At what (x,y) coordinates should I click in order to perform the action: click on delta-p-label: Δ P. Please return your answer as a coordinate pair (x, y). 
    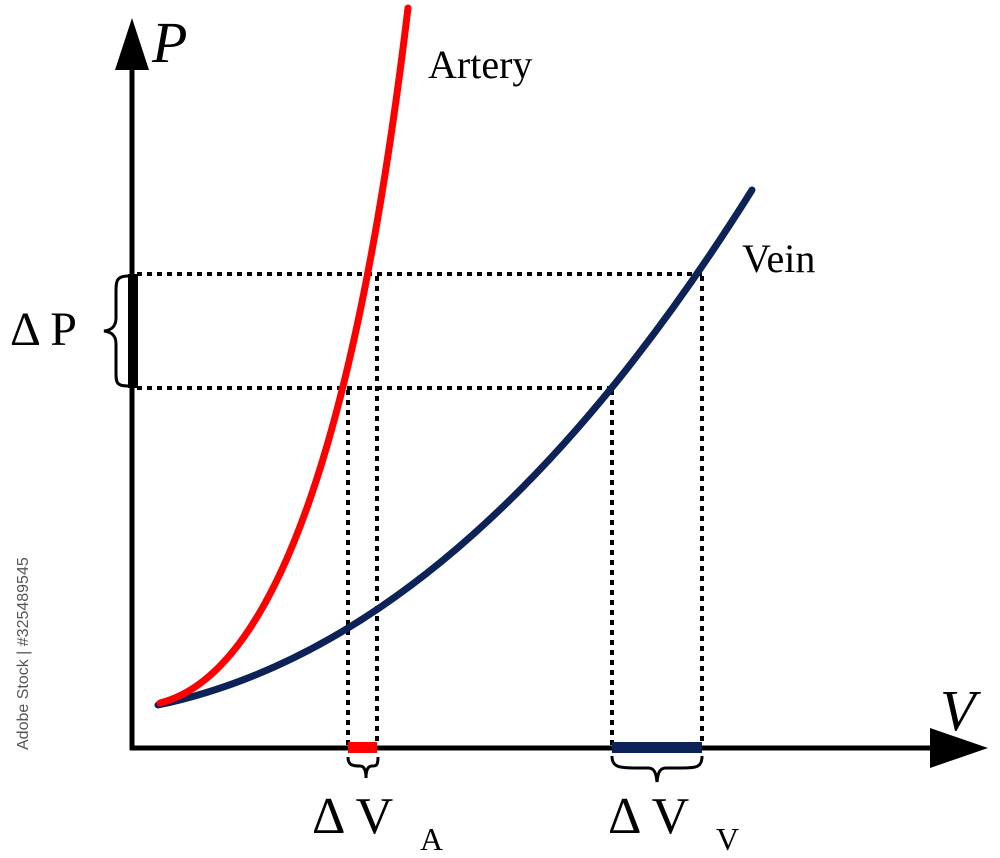
    Looking at the image, I should click on (43, 329).